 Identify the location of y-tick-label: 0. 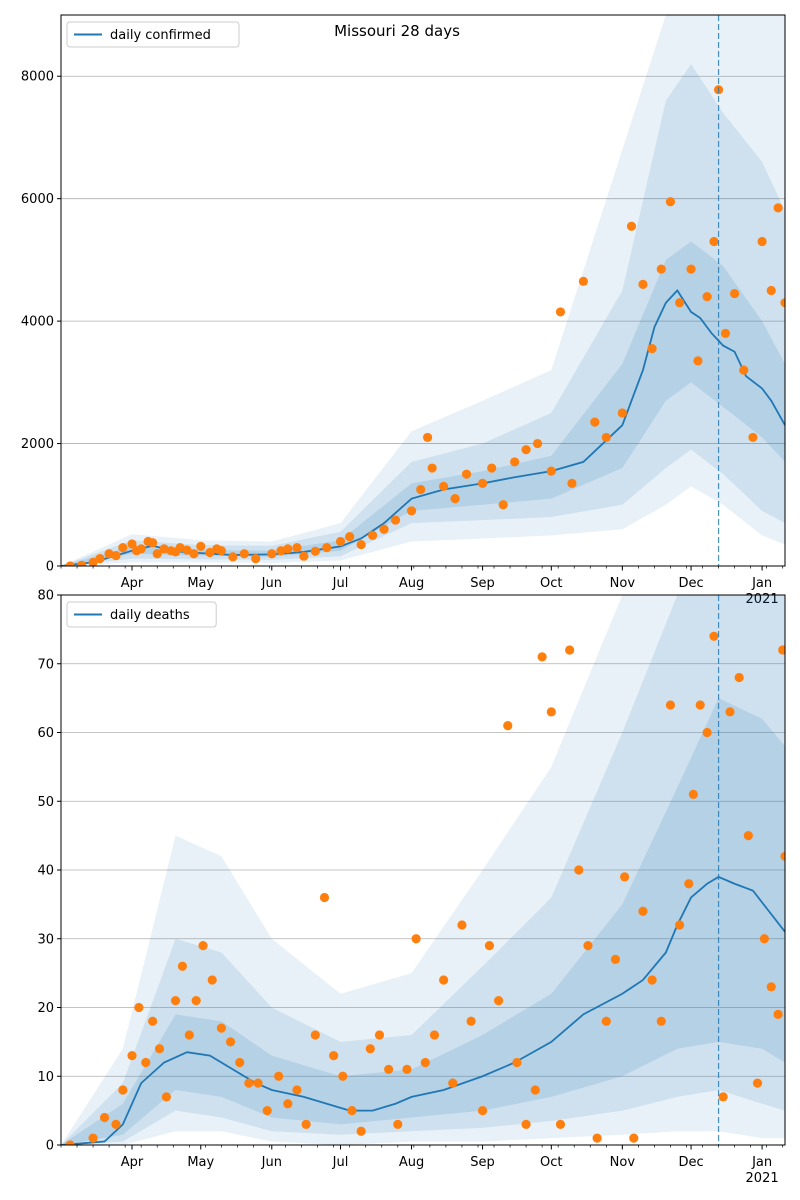
(50, 567).